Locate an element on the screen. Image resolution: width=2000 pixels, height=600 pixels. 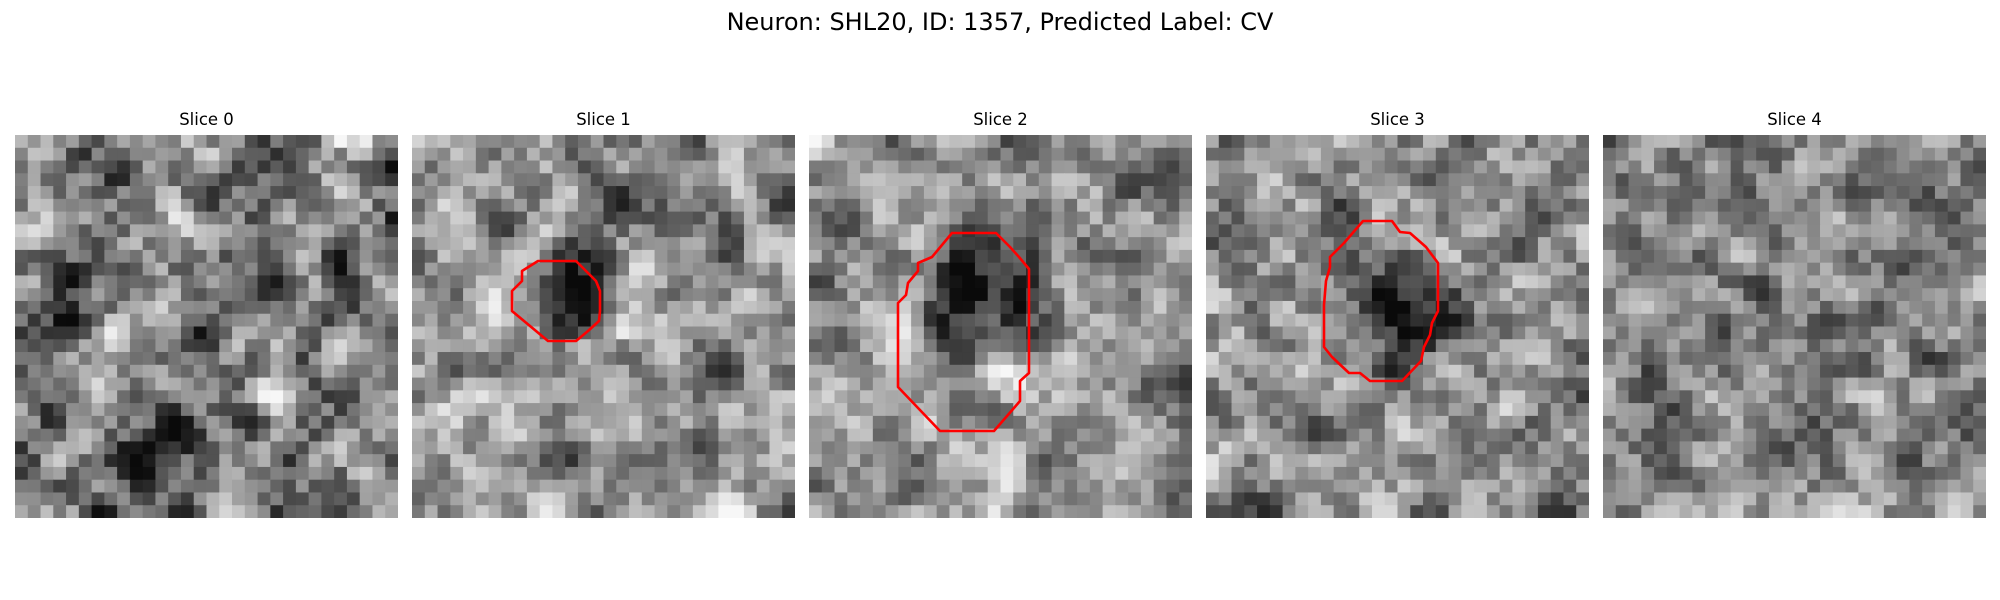
slice-panel-4: Slice 4 is located at coordinates (1794, 313).